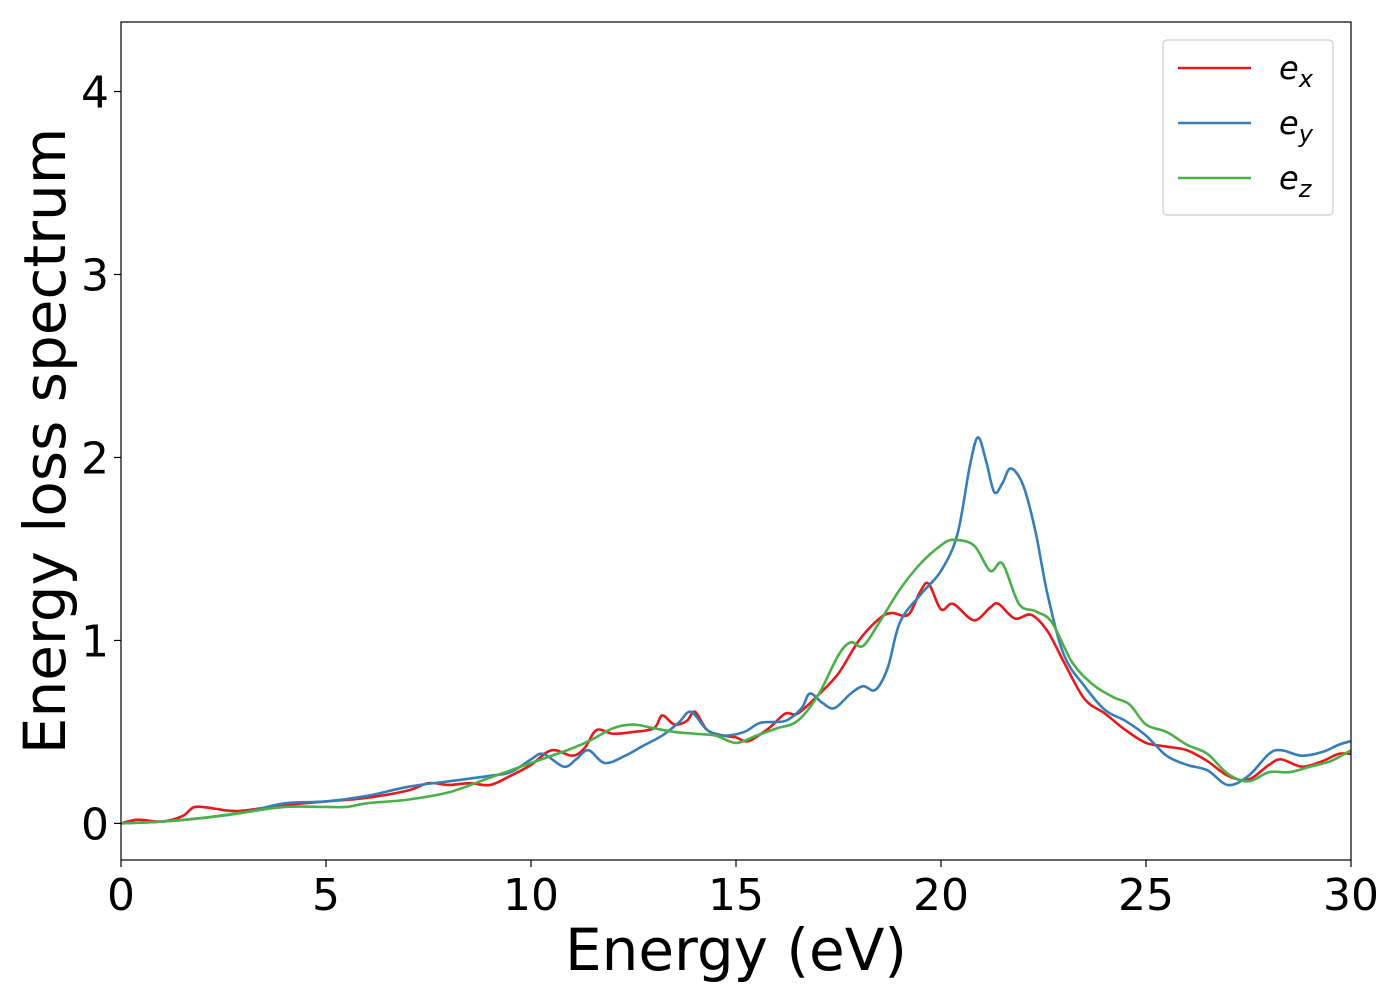 The image size is (1400, 1000). What do you see at coordinates (95, 824) in the screenshot?
I see `y-tick-label: 0` at bounding box center [95, 824].